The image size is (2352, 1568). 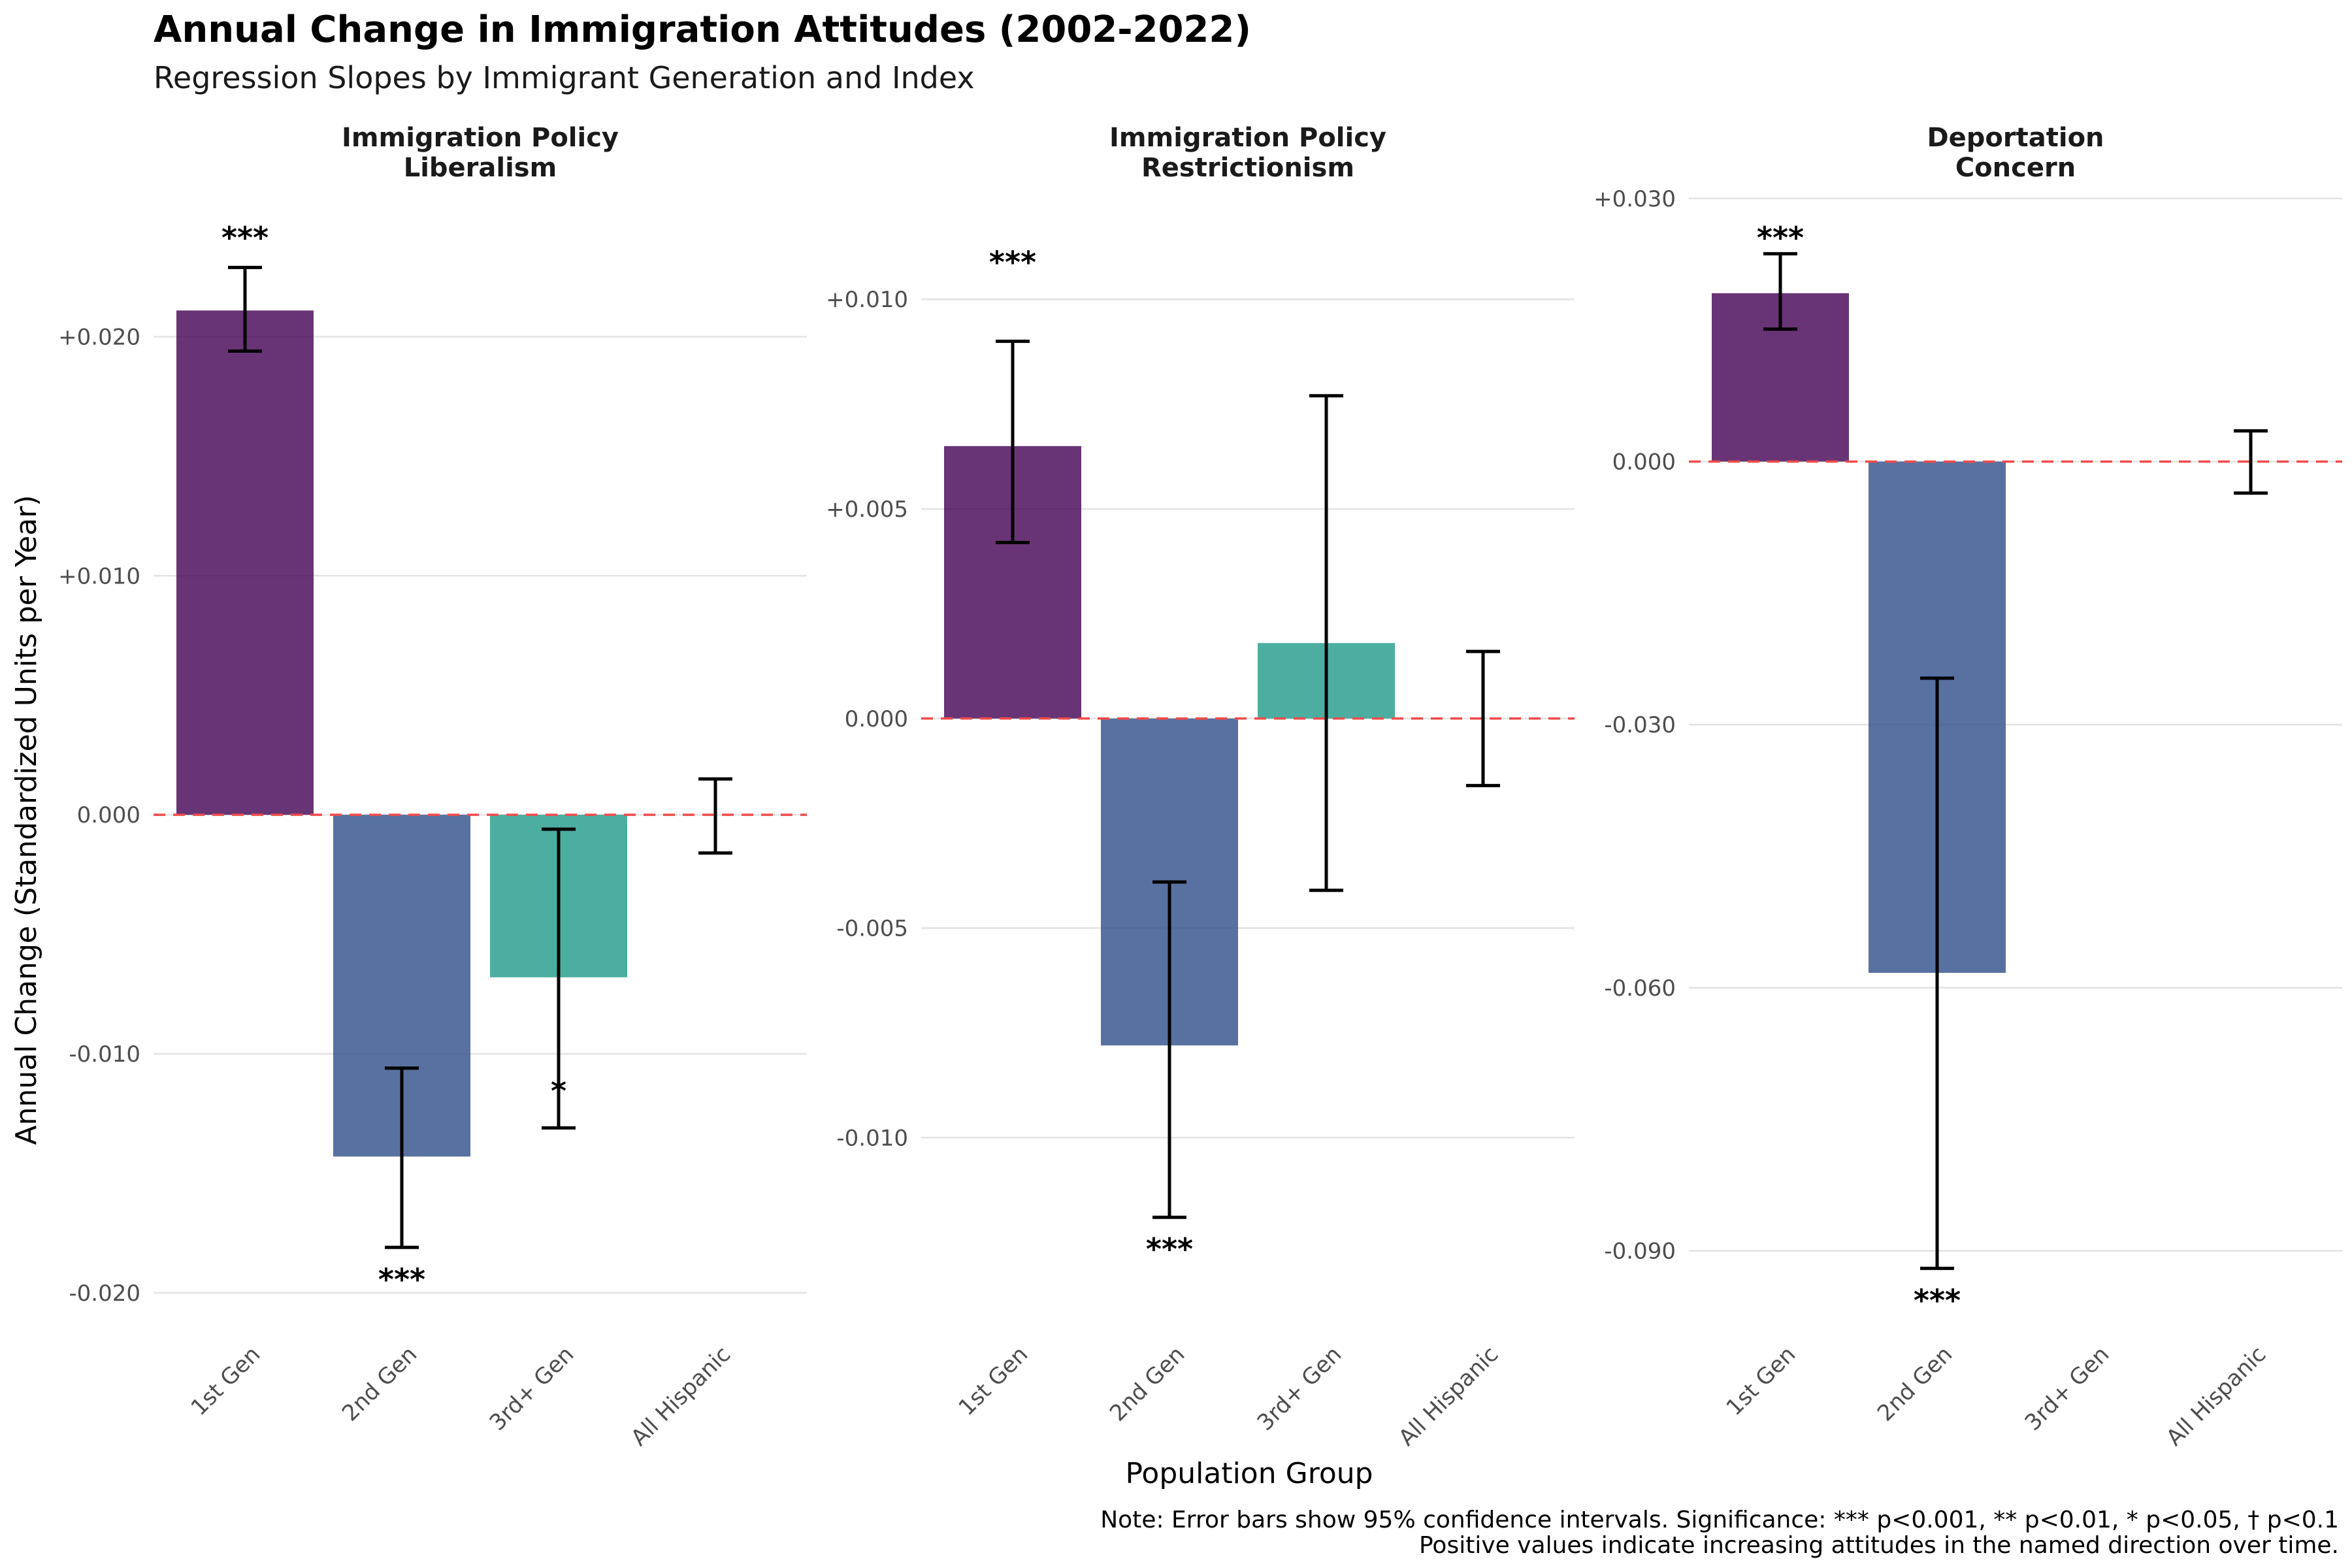 I want to click on y-tick-label: +0.030, so click(x=1634, y=199).